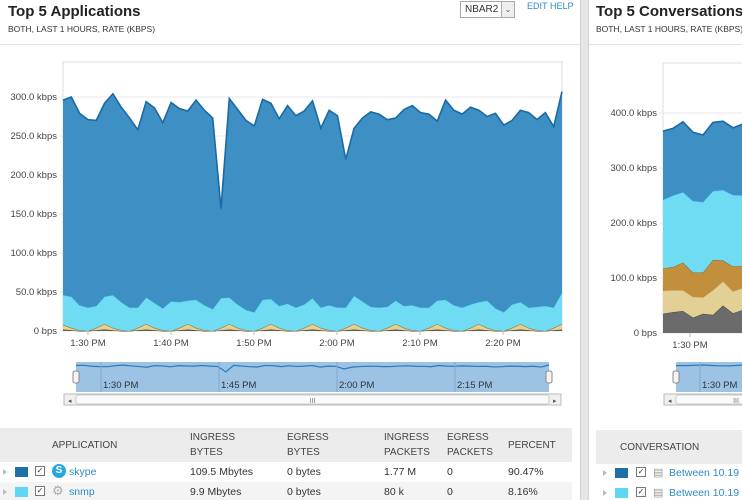 This screenshot has width=742, height=500. Describe the element at coordinates (665, 44) in the screenshot. I see `divider` at that location.